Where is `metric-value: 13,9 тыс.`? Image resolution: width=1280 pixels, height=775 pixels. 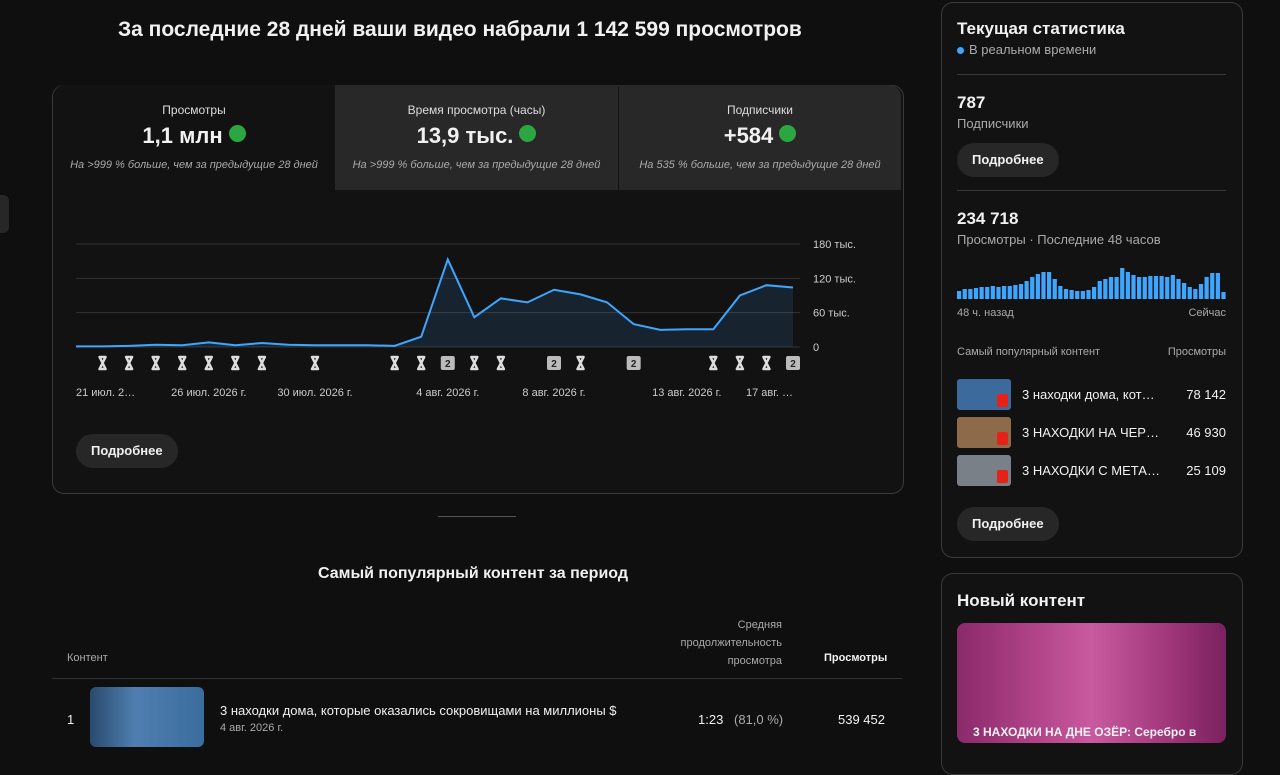 metric-value: 13,9 тыс. is located at coordinates (465, 135).